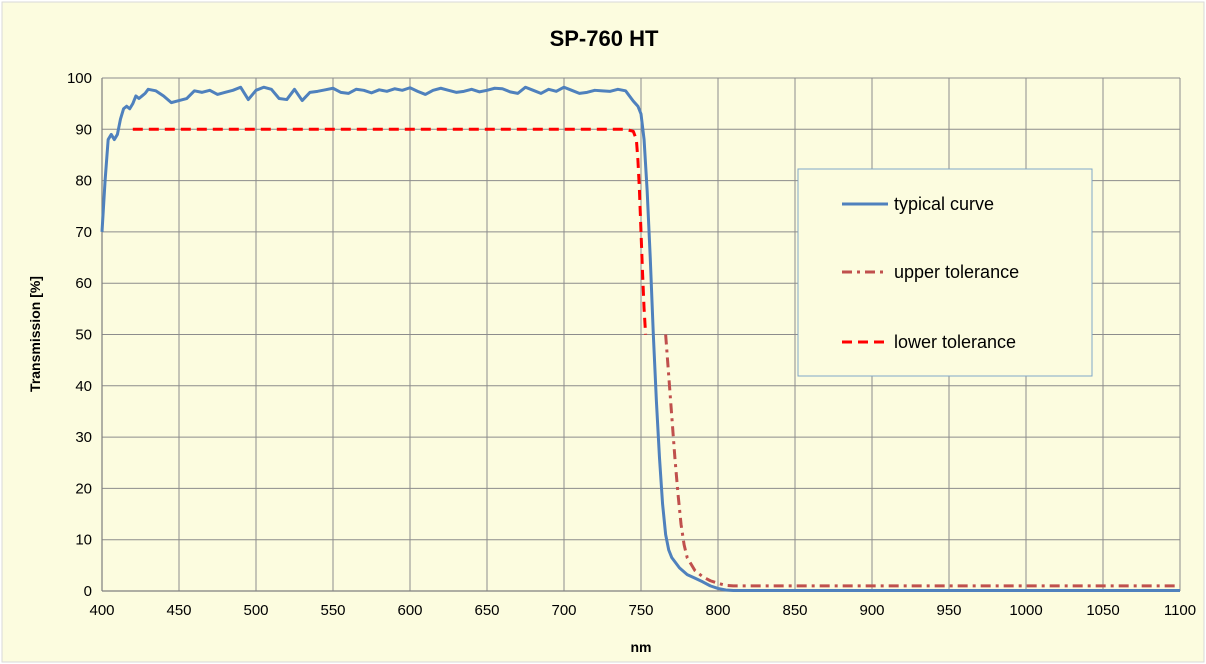 Image resolution: width=1206 pixels, height=664 pixels. Describe the element at coordinates (604, 38) in the screenshot. I see `chart-title: SP-760 HT` at that location.